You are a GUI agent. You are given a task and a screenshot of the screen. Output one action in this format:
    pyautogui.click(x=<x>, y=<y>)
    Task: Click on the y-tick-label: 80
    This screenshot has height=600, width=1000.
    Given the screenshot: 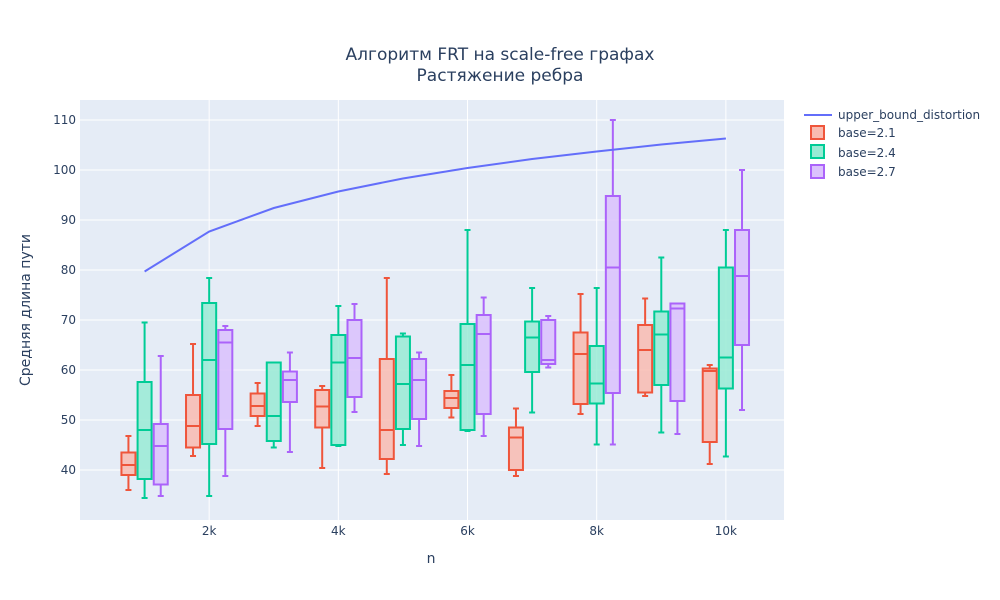 What is the action you would take?
    pyautogui.click(x=68, y=270)
    